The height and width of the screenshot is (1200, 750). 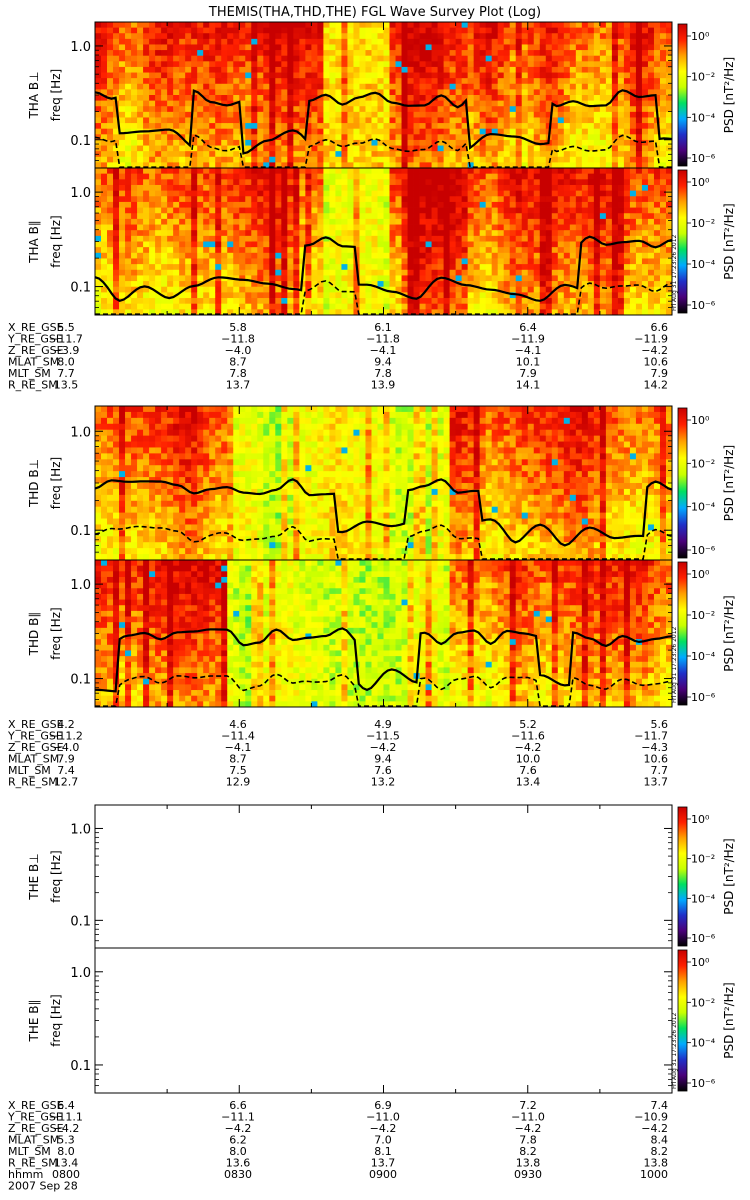 I want to click on ephemeris-value: 8.1, so click(x=383, y=1151).